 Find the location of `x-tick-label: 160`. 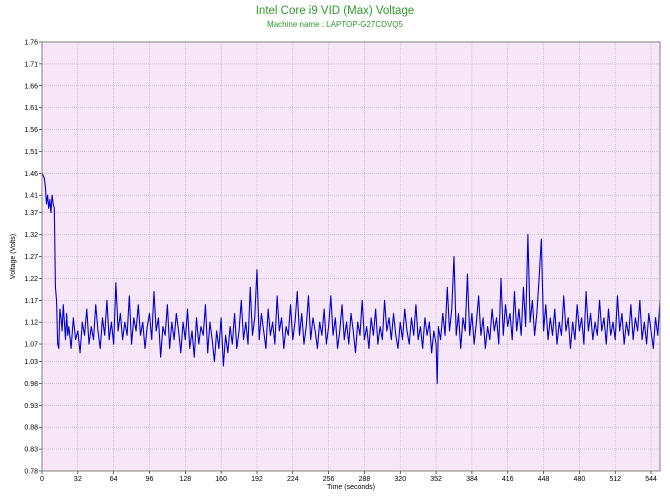

x-tick-label: 160 is located at coordinates (221, 479).